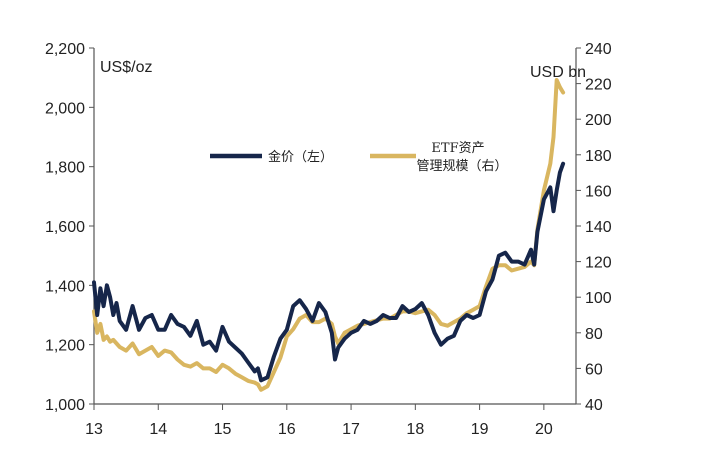  What do you see at coordinates (461, 157) in the screenshot?
I see `legend-label-etf-aum: ETF资产管理规模（右）` at bounding box center [461, 157].